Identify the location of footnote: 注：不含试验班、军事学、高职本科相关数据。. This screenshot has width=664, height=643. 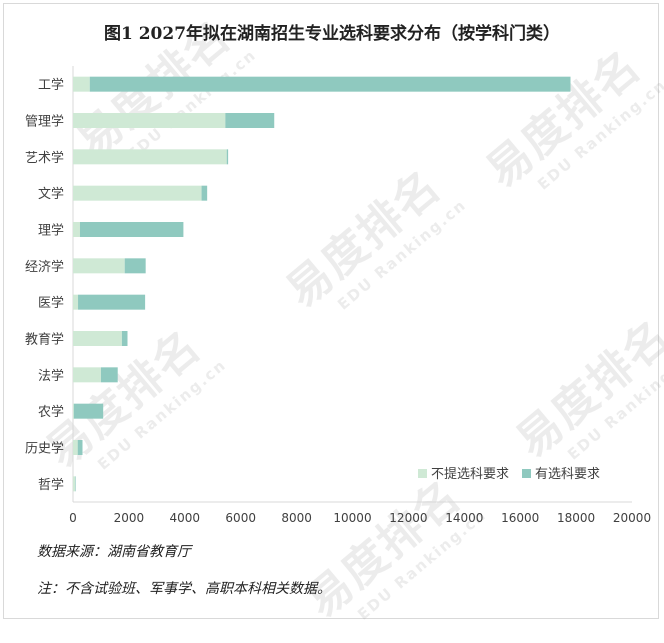
(184, 589).